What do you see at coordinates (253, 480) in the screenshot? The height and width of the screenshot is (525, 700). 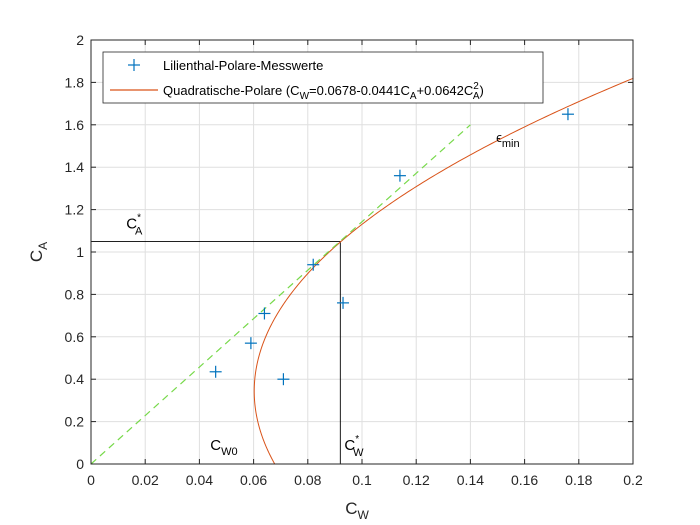 I see `x-tick-label: 0.06` at bounding box center [253, 480].